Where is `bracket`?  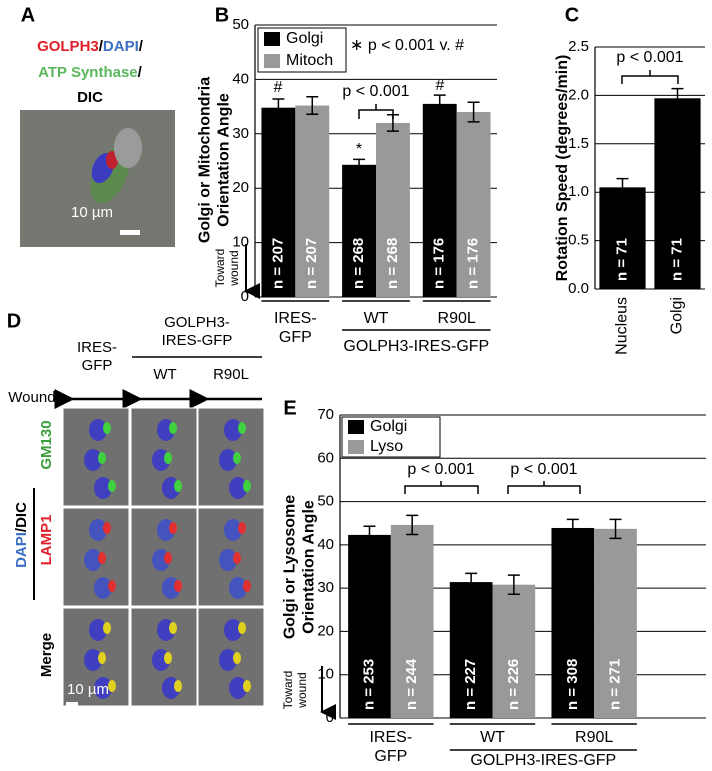
bracket is located at coordinates (441, 487).